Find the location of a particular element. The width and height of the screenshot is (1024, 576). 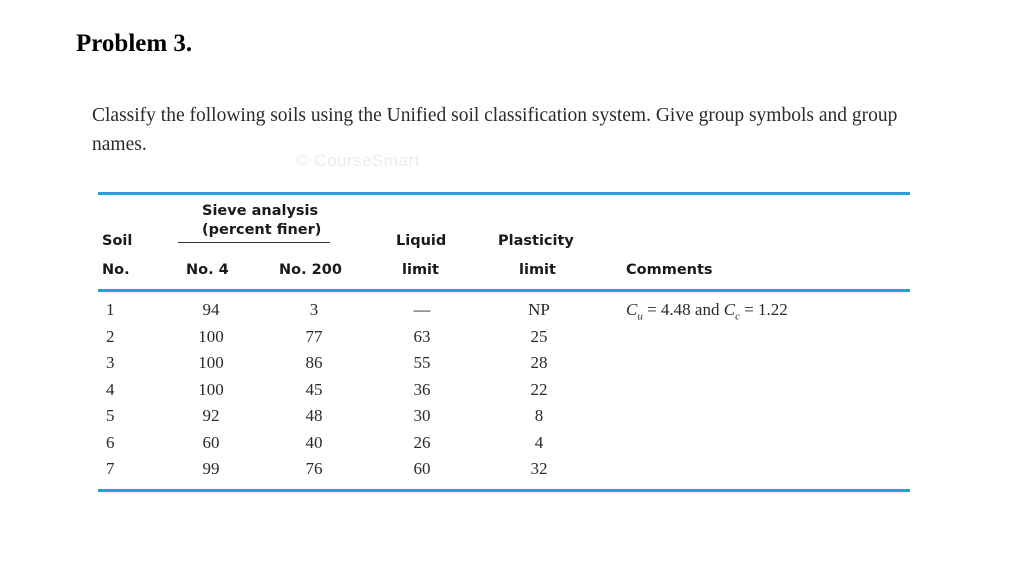

cell-soil-no: 5 is located at coordinates (110, 415).